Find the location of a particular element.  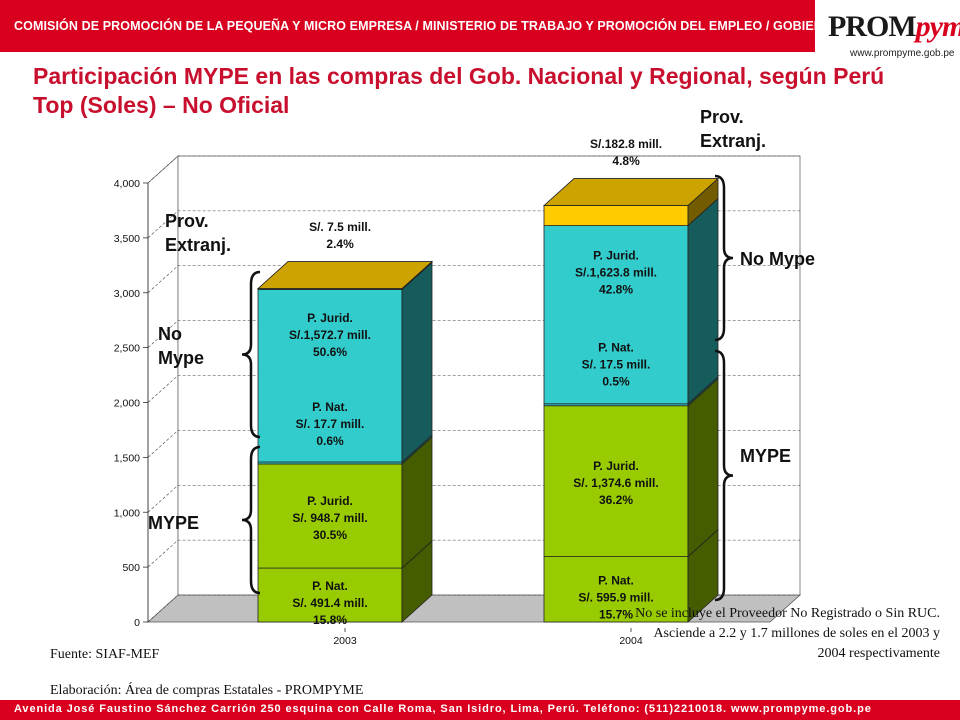

mype-label-2004: MYPE is located at coordinates (765, 456).